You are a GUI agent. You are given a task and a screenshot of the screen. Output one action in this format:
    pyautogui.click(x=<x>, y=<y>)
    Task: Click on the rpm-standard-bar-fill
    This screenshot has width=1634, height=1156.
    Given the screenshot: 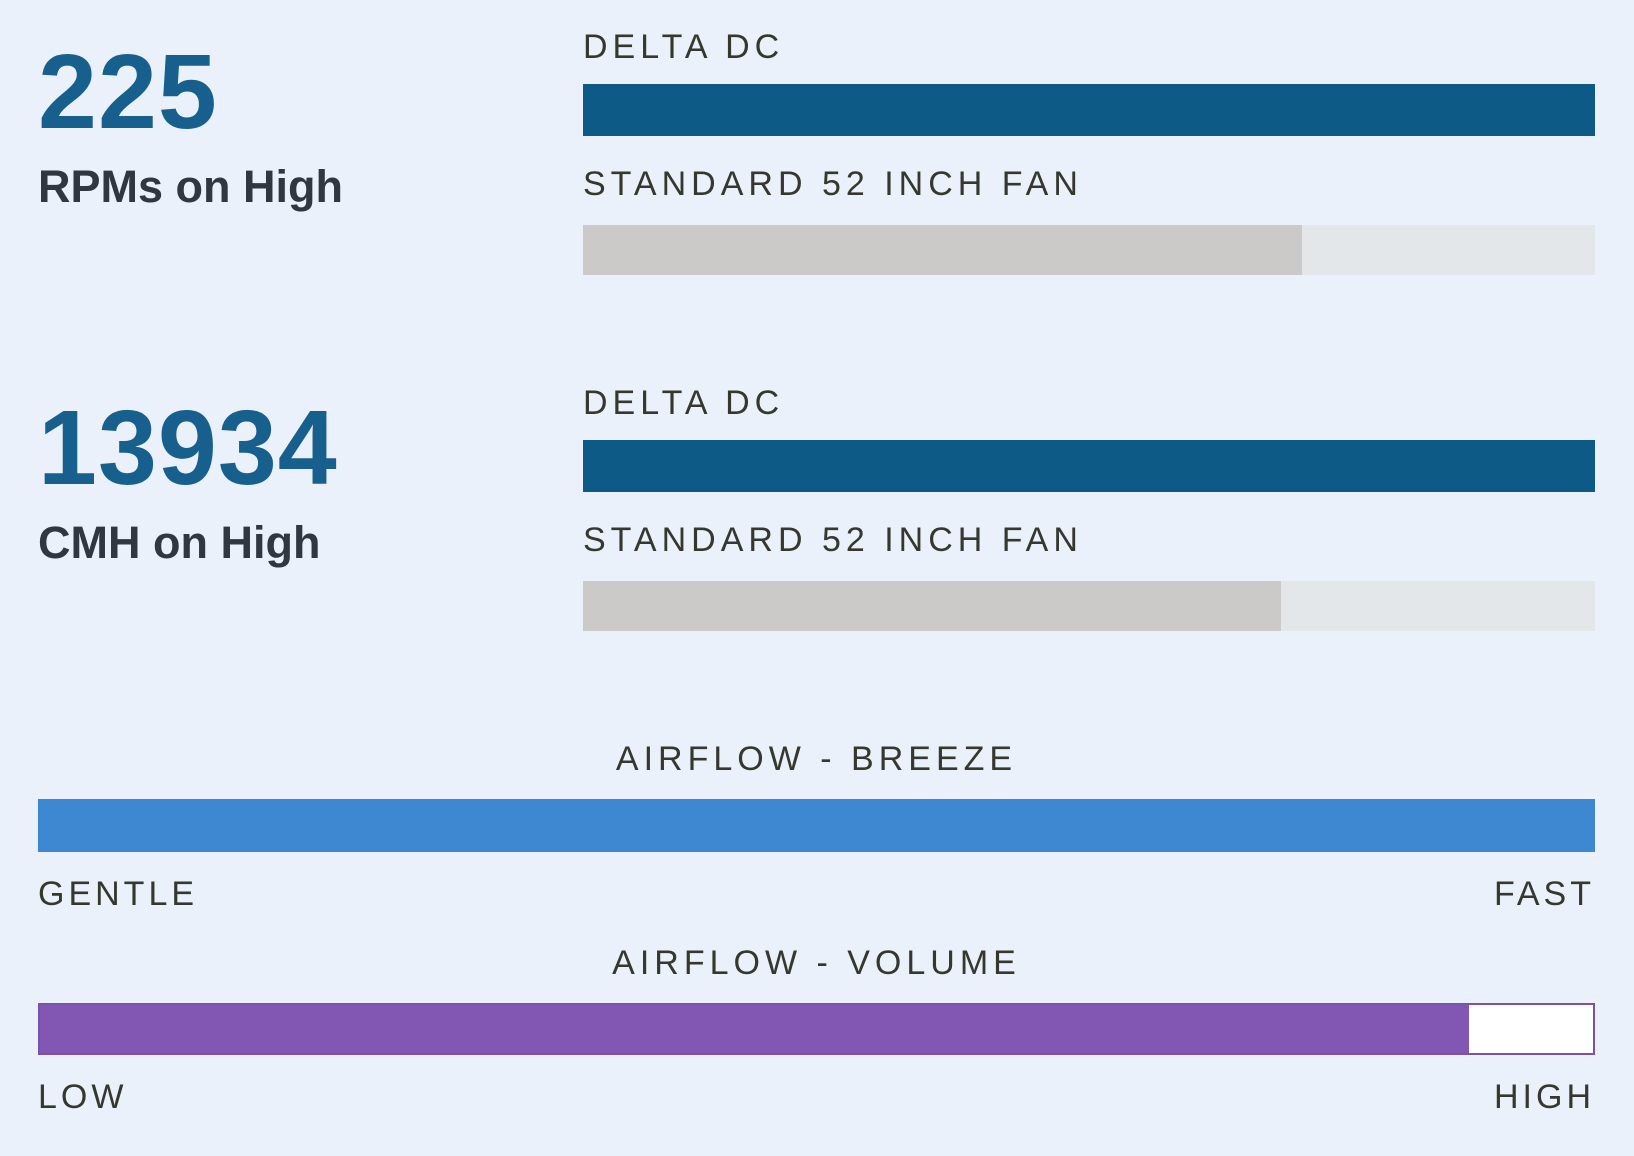 What is the action you would take?
    pyautogui.click(x=942, y=250)
    